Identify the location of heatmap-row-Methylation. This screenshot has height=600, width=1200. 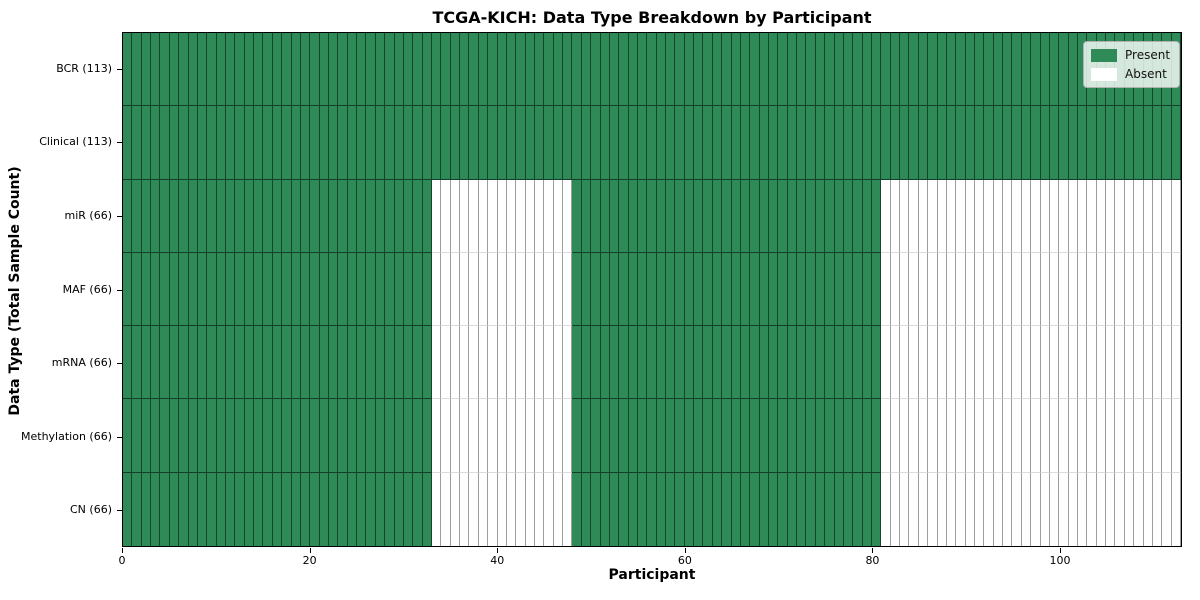
(652, 436).